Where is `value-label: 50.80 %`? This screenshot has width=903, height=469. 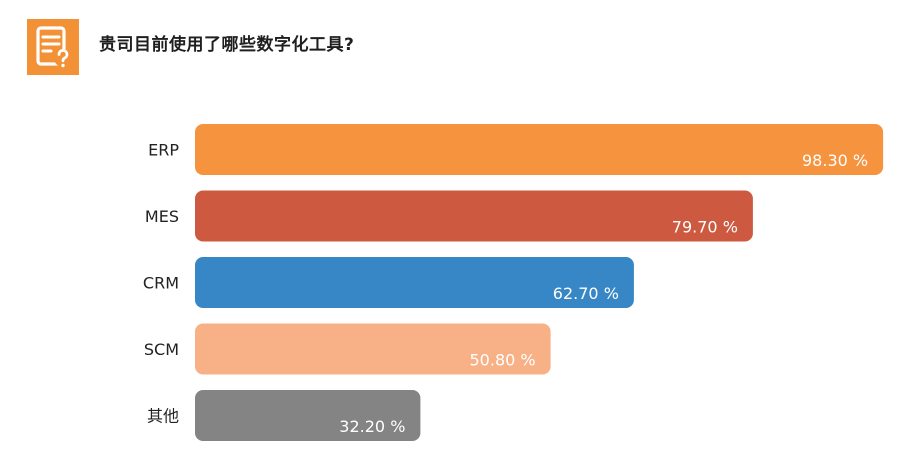 value-label: 50.80 % is located at coordinates (503, 360).